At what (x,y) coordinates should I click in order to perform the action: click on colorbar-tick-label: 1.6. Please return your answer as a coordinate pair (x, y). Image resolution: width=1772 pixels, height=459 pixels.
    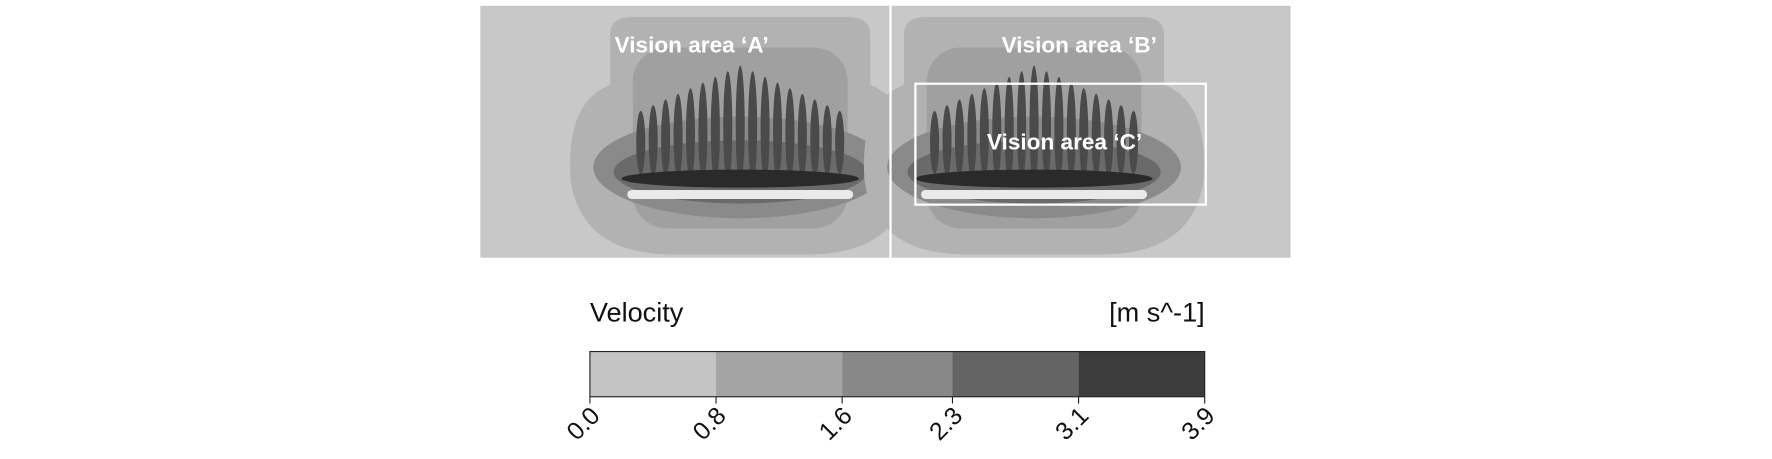
    Looking at the image, I should click on (836, 424).